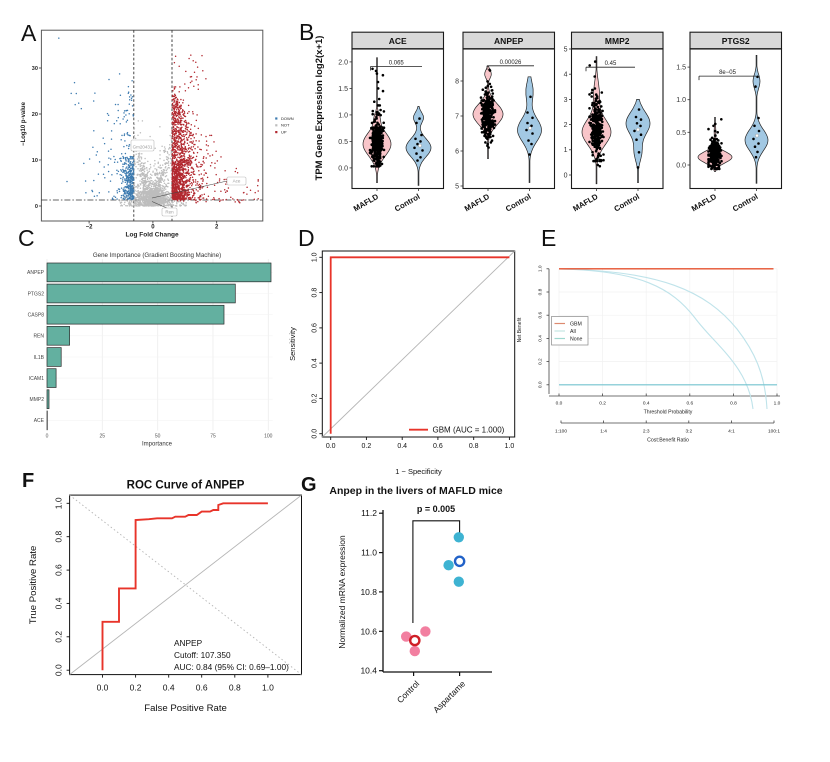 The image size is (830, 762). Describe the element at coordinates (728, 73) in the screenshot. I see `svg-text: 8e−05` at that location.